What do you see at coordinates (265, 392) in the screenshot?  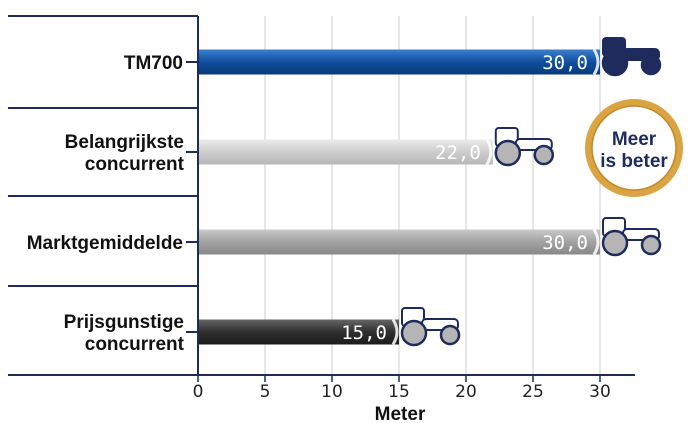 I see `x-tick-label: 5` at bounding box center [265, 392].